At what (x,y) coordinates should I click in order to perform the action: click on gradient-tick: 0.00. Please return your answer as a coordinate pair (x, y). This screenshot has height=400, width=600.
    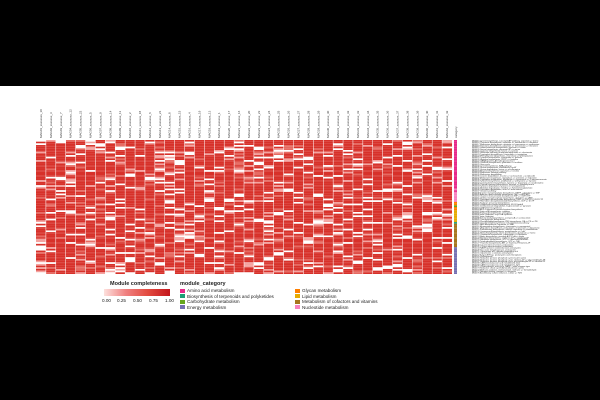
    Looking at the image, I should click on (106, 300).